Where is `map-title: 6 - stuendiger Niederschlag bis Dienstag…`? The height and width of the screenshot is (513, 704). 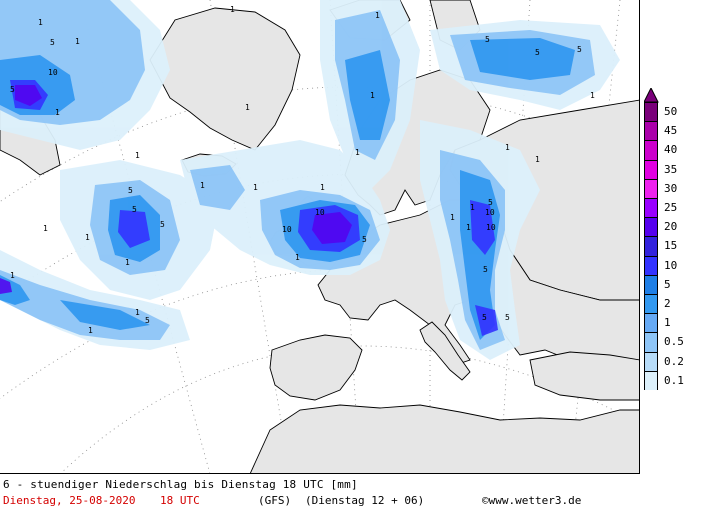
map-title: 6 - stuendiger Niederschlag bis Dienstag… is located at coordinates (180, 484).